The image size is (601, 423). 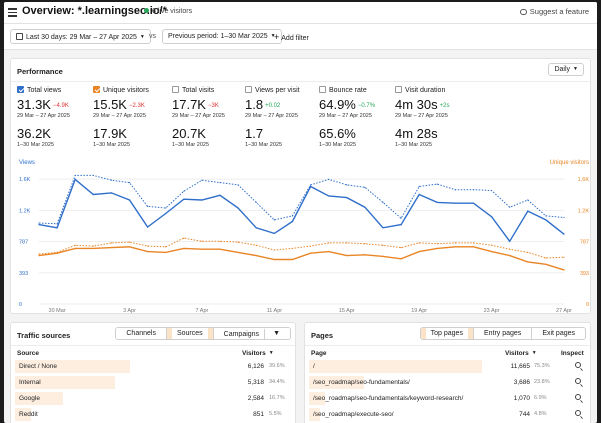 I want to click on row-label: Internal, so click(x=30, y=382).